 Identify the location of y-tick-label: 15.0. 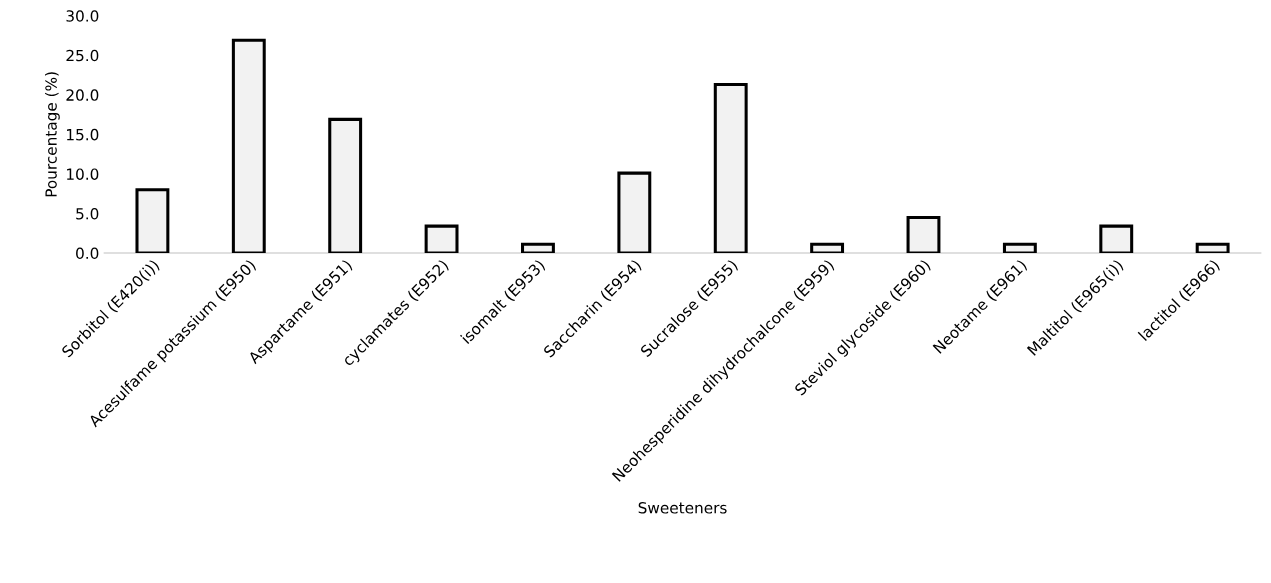
(83, 134).